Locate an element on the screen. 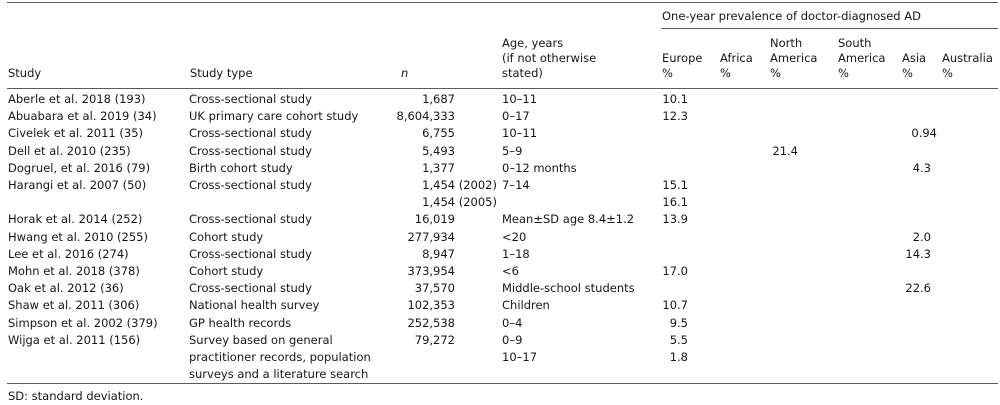 The height and width of the screenshot is (405, 1000). cell-age: 1–18 is located at coordinates (516, 253).